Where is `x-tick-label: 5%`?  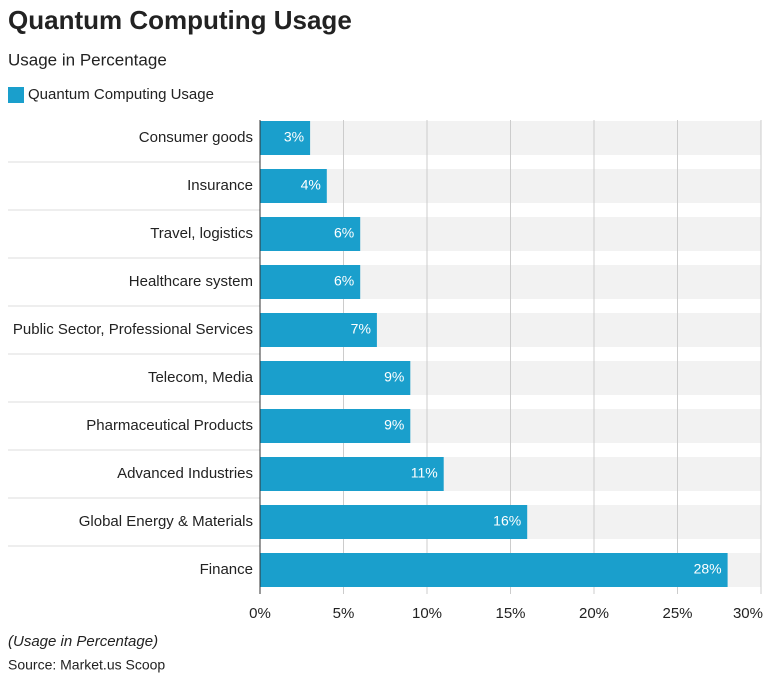 x-tick-label: 5% is located at coordinates (344, 613).